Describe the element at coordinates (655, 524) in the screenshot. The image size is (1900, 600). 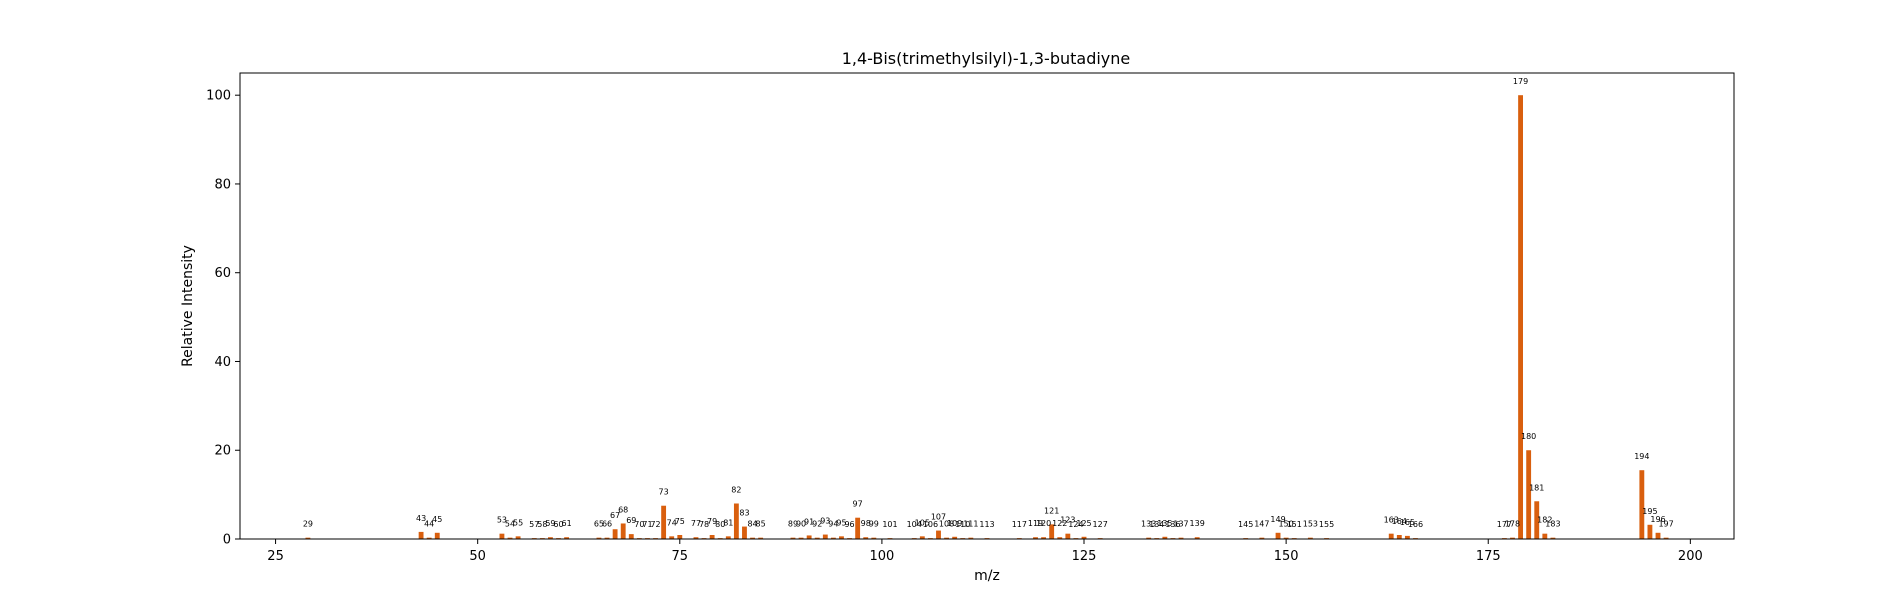
I see `peak-label-72: 72` at that location.